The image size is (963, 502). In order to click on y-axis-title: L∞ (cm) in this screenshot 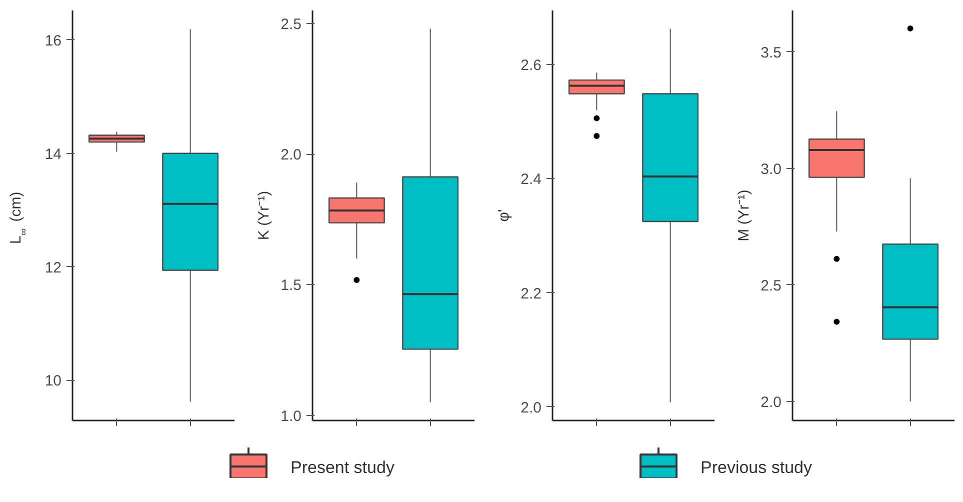, I will do `click(19, 218)`.